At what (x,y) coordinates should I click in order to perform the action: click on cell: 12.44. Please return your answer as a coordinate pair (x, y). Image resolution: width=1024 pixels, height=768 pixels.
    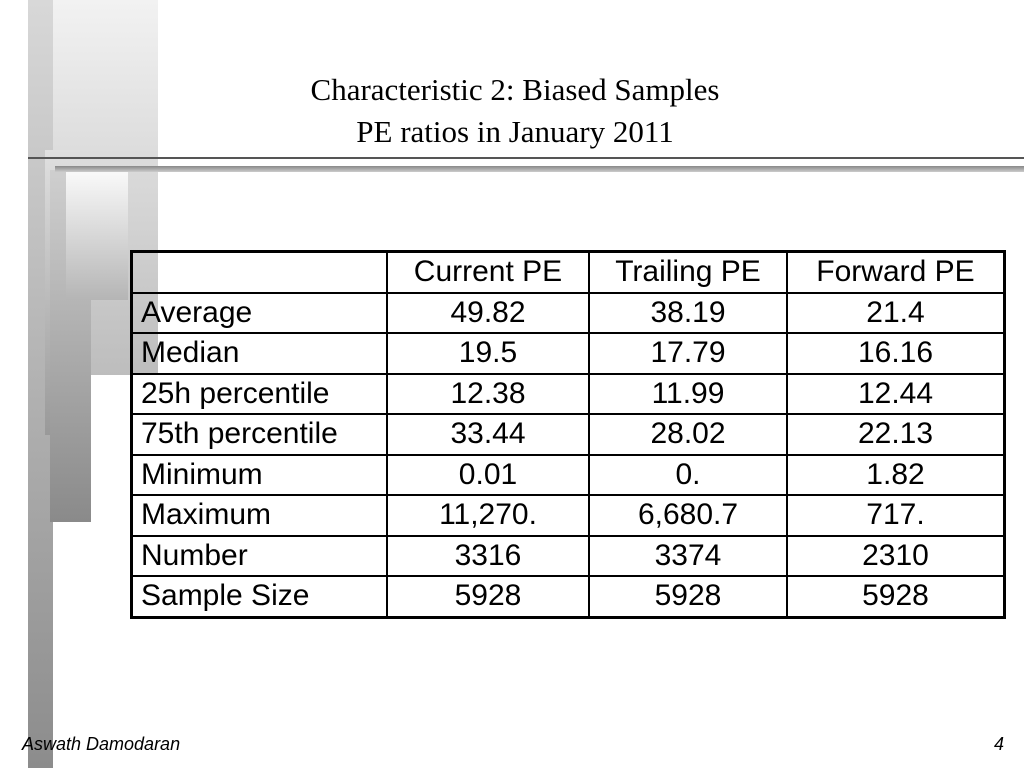
    Looking at the image, I should click on (896, 393).